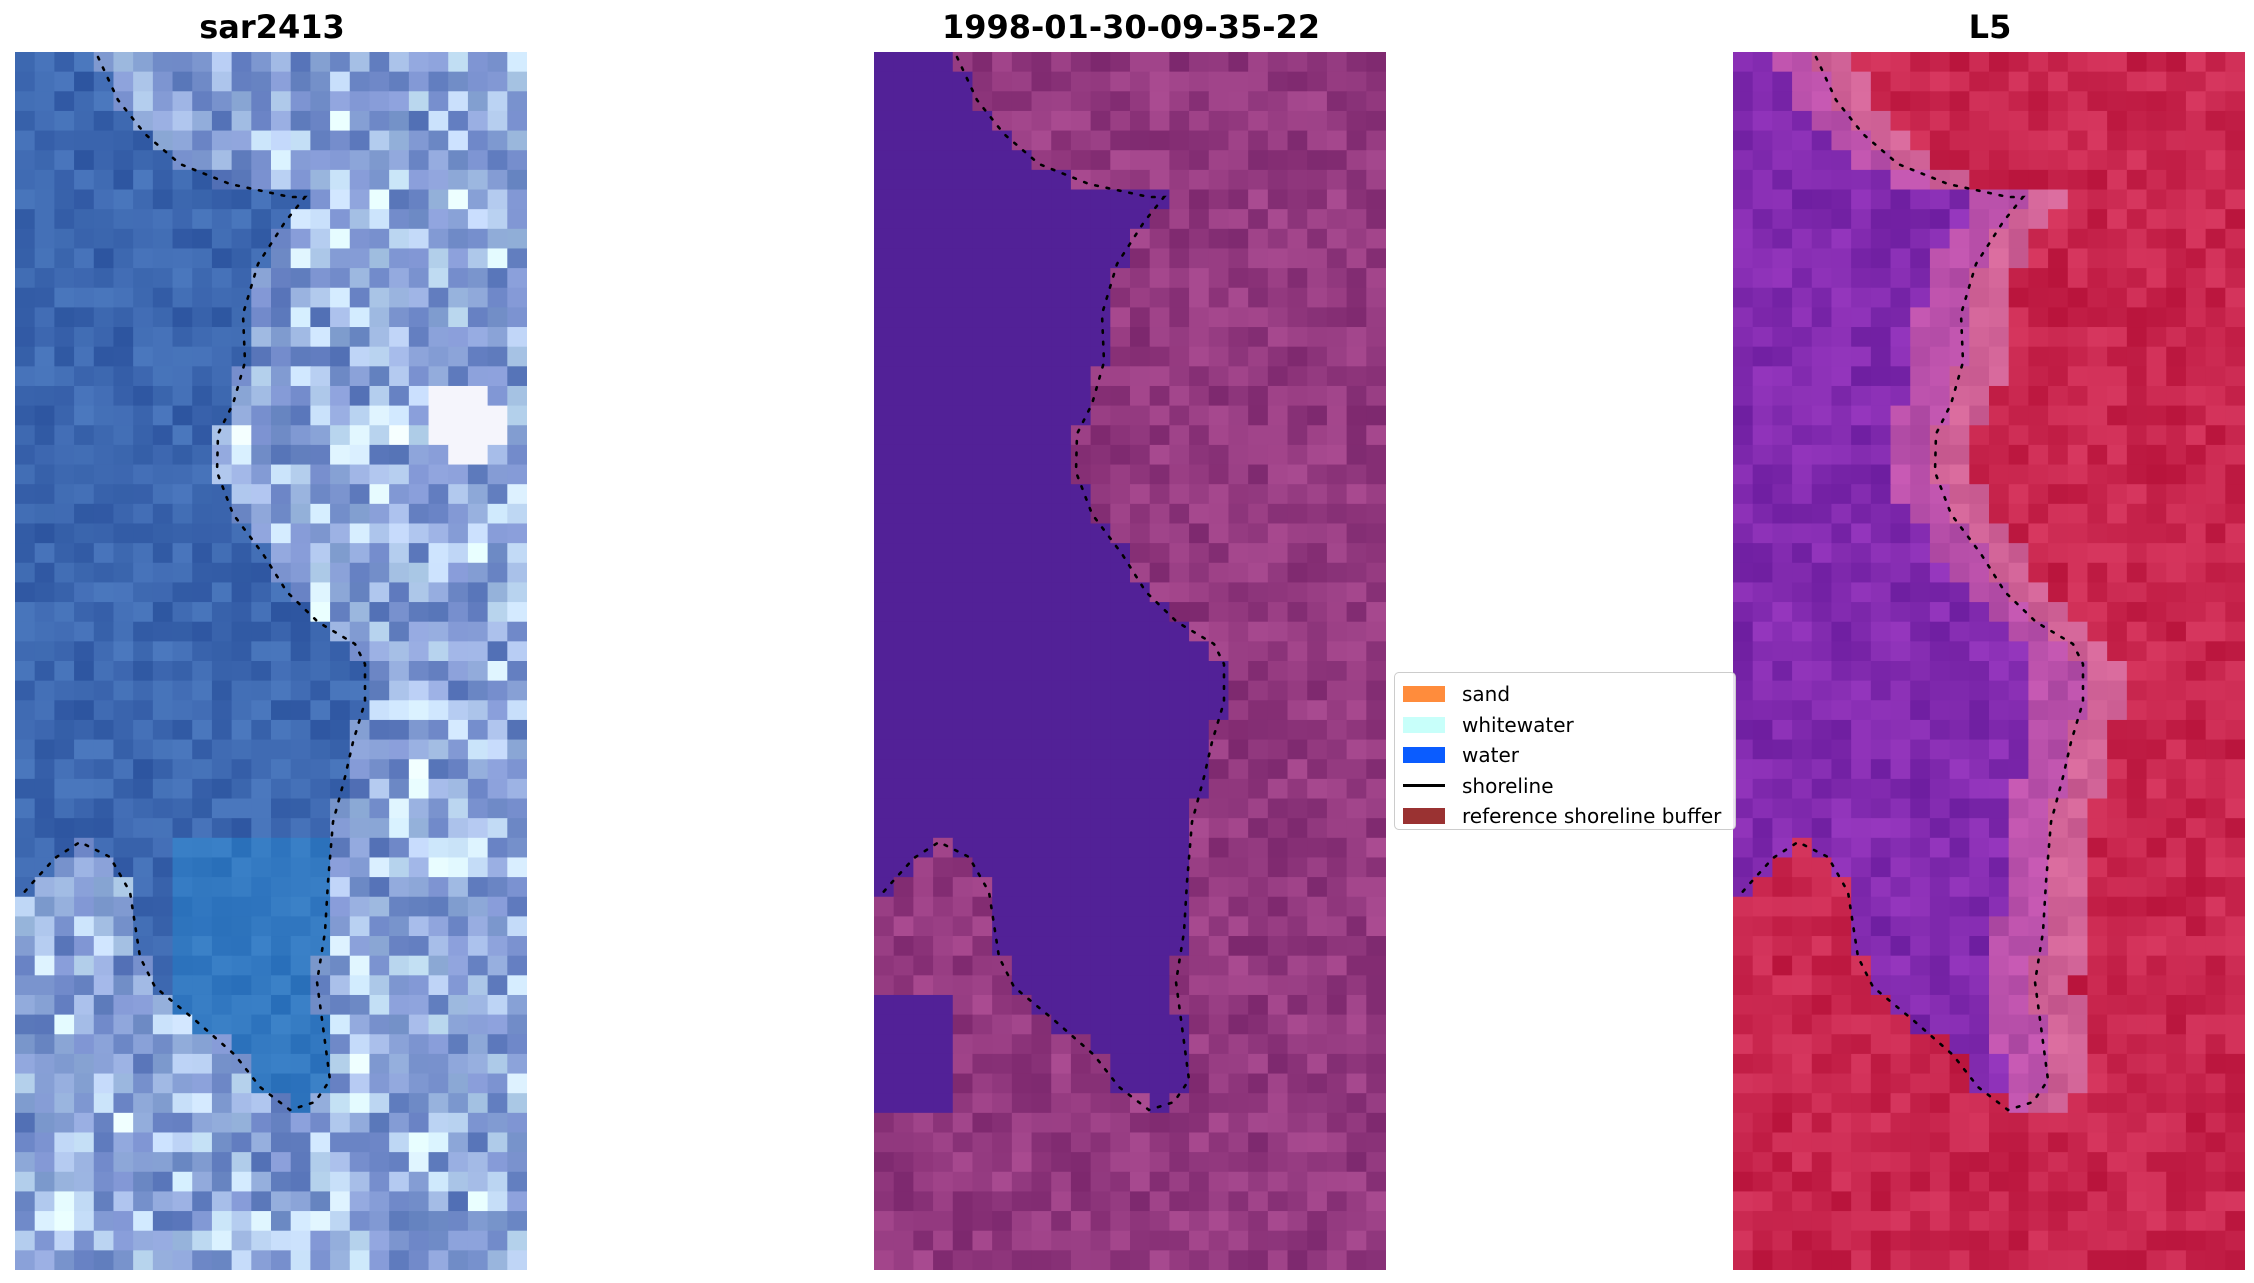 The width and height of the screenshot is (2254, 1283). Describe the element at coordinates (1490, 755) in the screenshot. I see `legend-label-water: water` at that location.